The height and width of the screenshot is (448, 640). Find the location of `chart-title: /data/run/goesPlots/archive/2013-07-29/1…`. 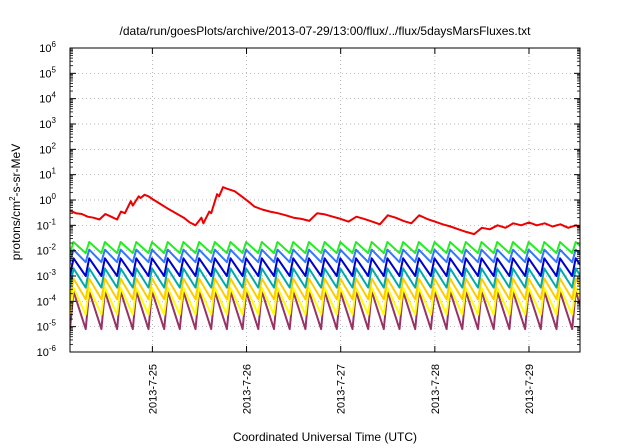

chart-title: /data/run/goesPlots/archive/2013-07-29/1… is located at coordinates (326, 31).